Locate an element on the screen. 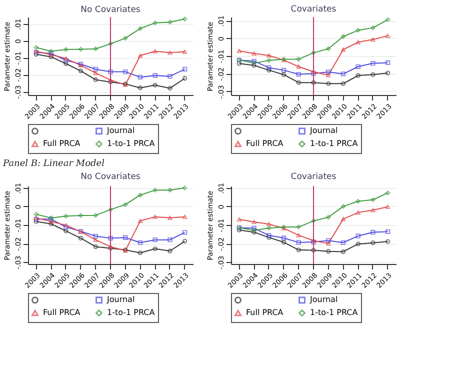 This screenshot has height=385, width=464. text: Panel B: Linear Model is located at coordinates (53, 163).